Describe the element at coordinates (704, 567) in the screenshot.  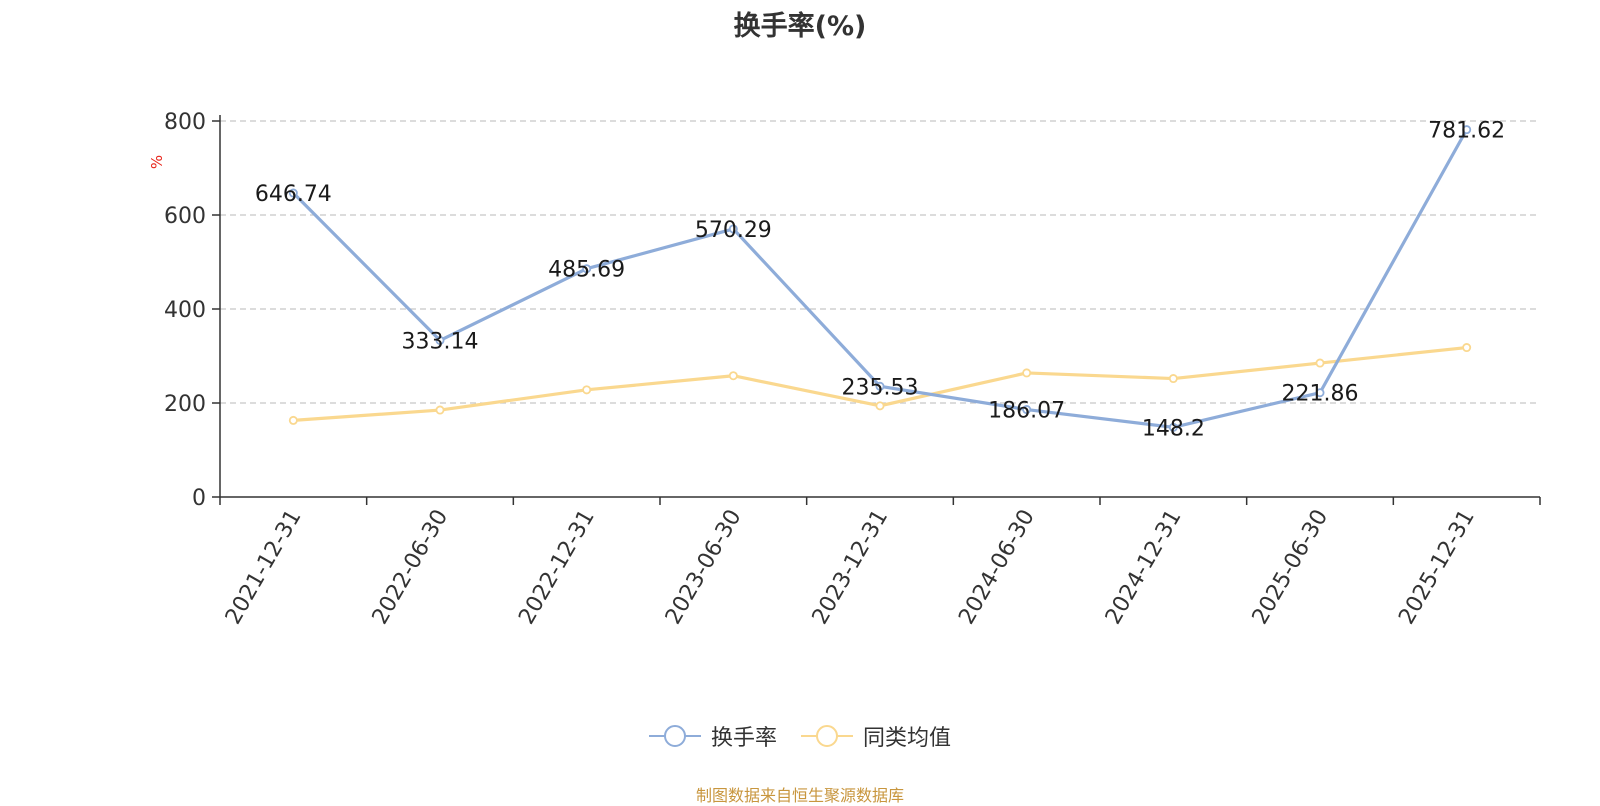
I see `x-tick-label: 2023-06-30` at that location.